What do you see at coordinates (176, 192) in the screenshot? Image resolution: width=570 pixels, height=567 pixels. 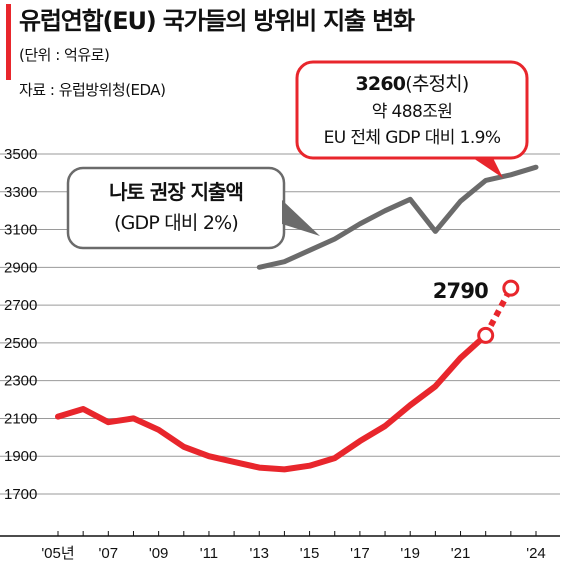 I see `nato-callout-title: 나토 권장 지출액` at bounding box center [176, 192].